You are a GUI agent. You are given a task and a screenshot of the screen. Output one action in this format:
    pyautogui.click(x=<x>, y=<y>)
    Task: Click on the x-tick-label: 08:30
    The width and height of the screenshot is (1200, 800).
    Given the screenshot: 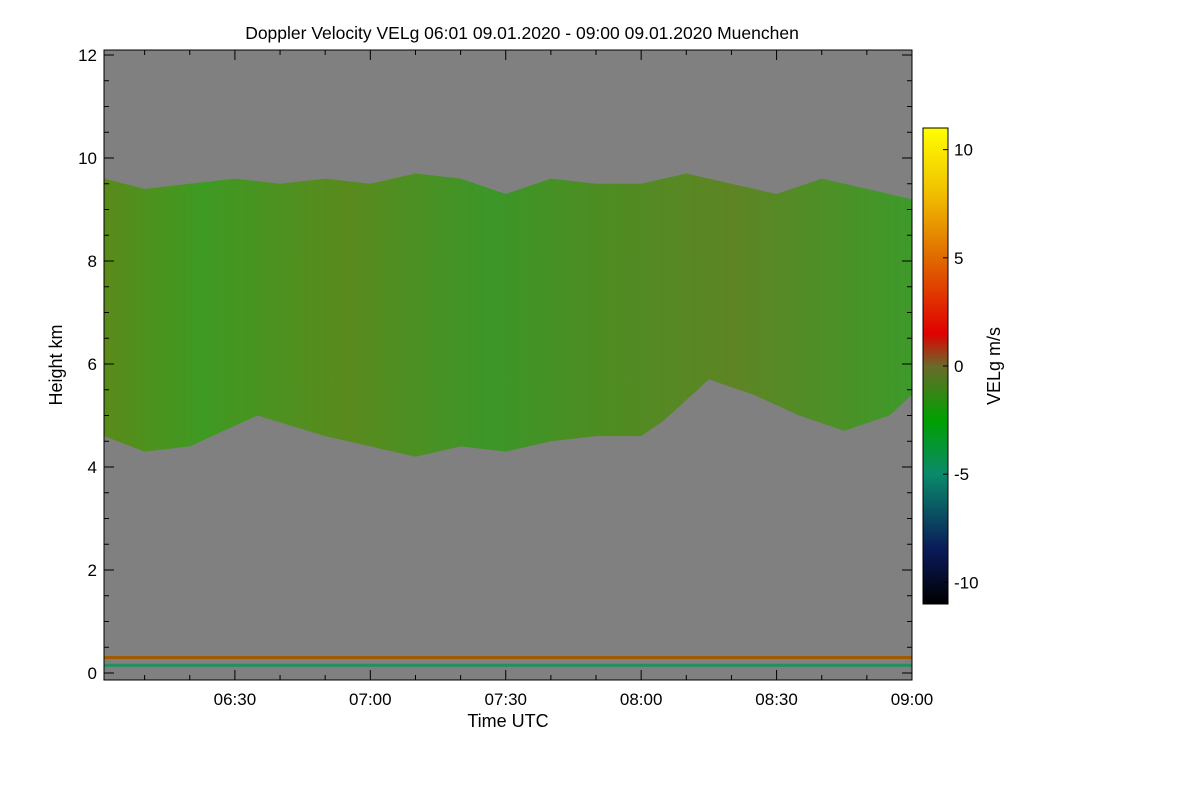 What is the action you would take?
    pyautogui.click(x=776, y=699)
    